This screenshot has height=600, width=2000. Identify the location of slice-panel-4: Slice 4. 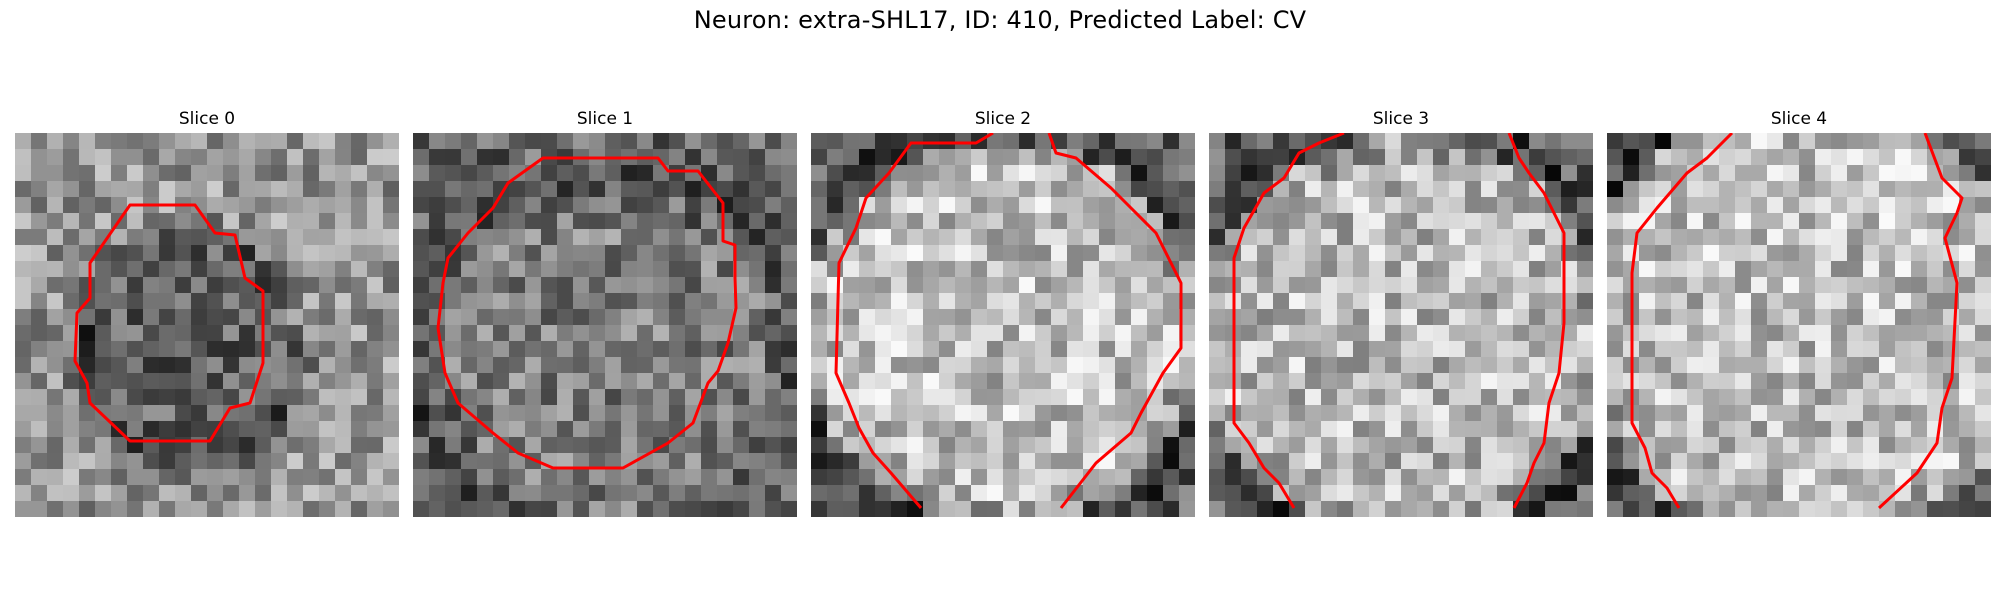
(1799, 312).